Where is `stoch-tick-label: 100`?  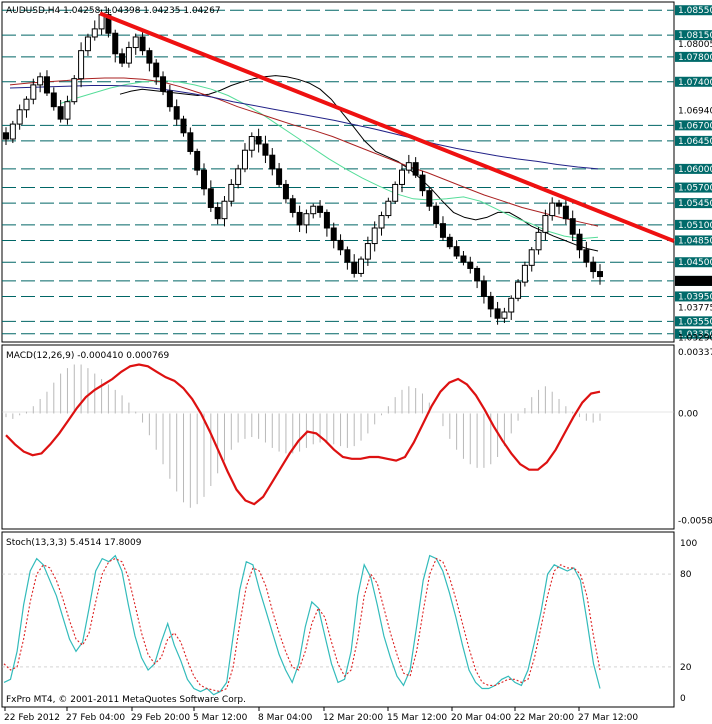
stoch-tick-label: 100 is located at coordinates (688, 544).